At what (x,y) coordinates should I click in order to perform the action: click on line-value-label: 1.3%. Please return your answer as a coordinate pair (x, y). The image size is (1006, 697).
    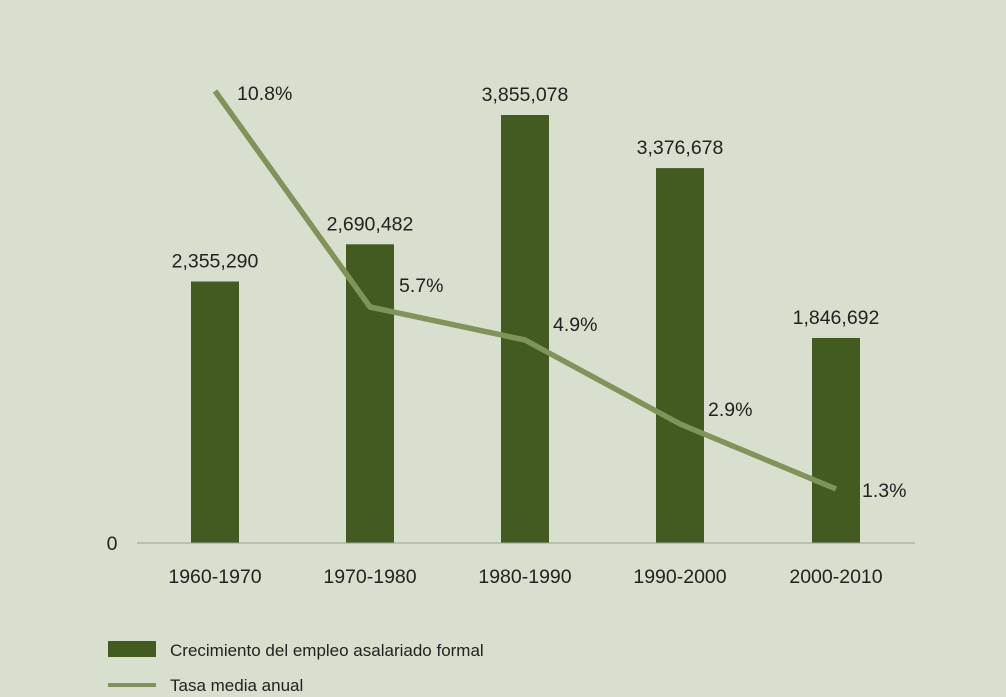
    Looking at the image, I should click on (884, 491).